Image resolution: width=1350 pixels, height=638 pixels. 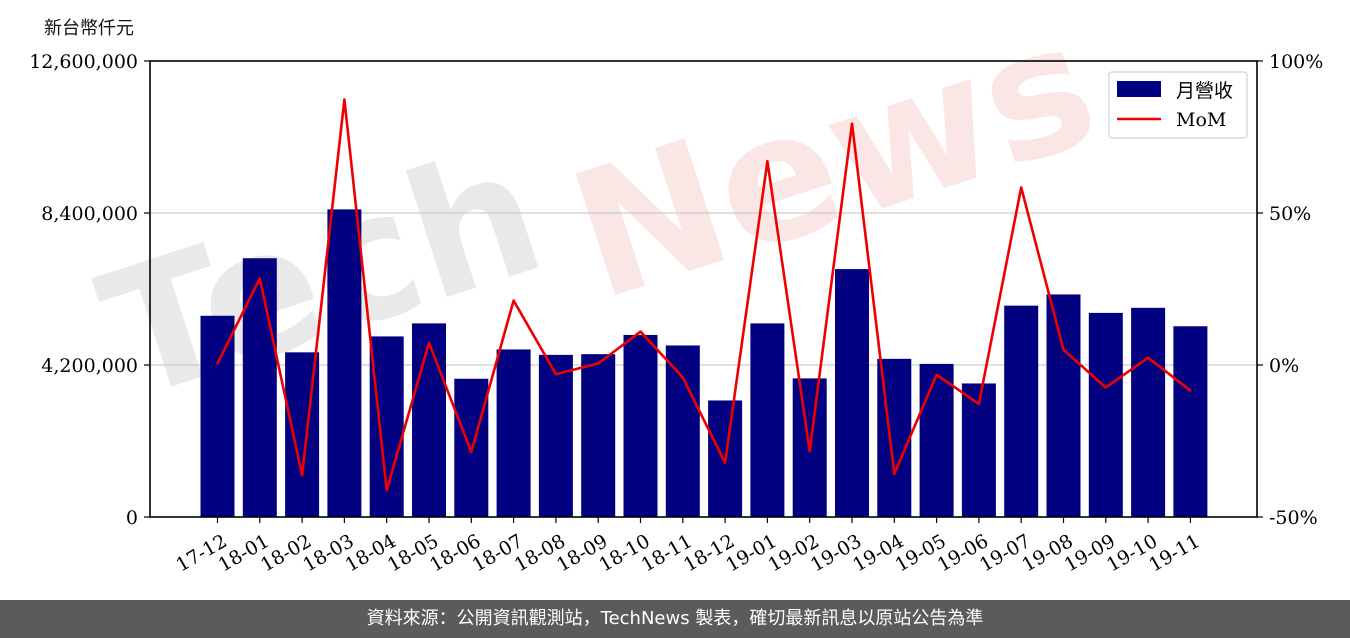 I want to click on legend-label-revenue: 月營收, so click(x=1204, y=91).